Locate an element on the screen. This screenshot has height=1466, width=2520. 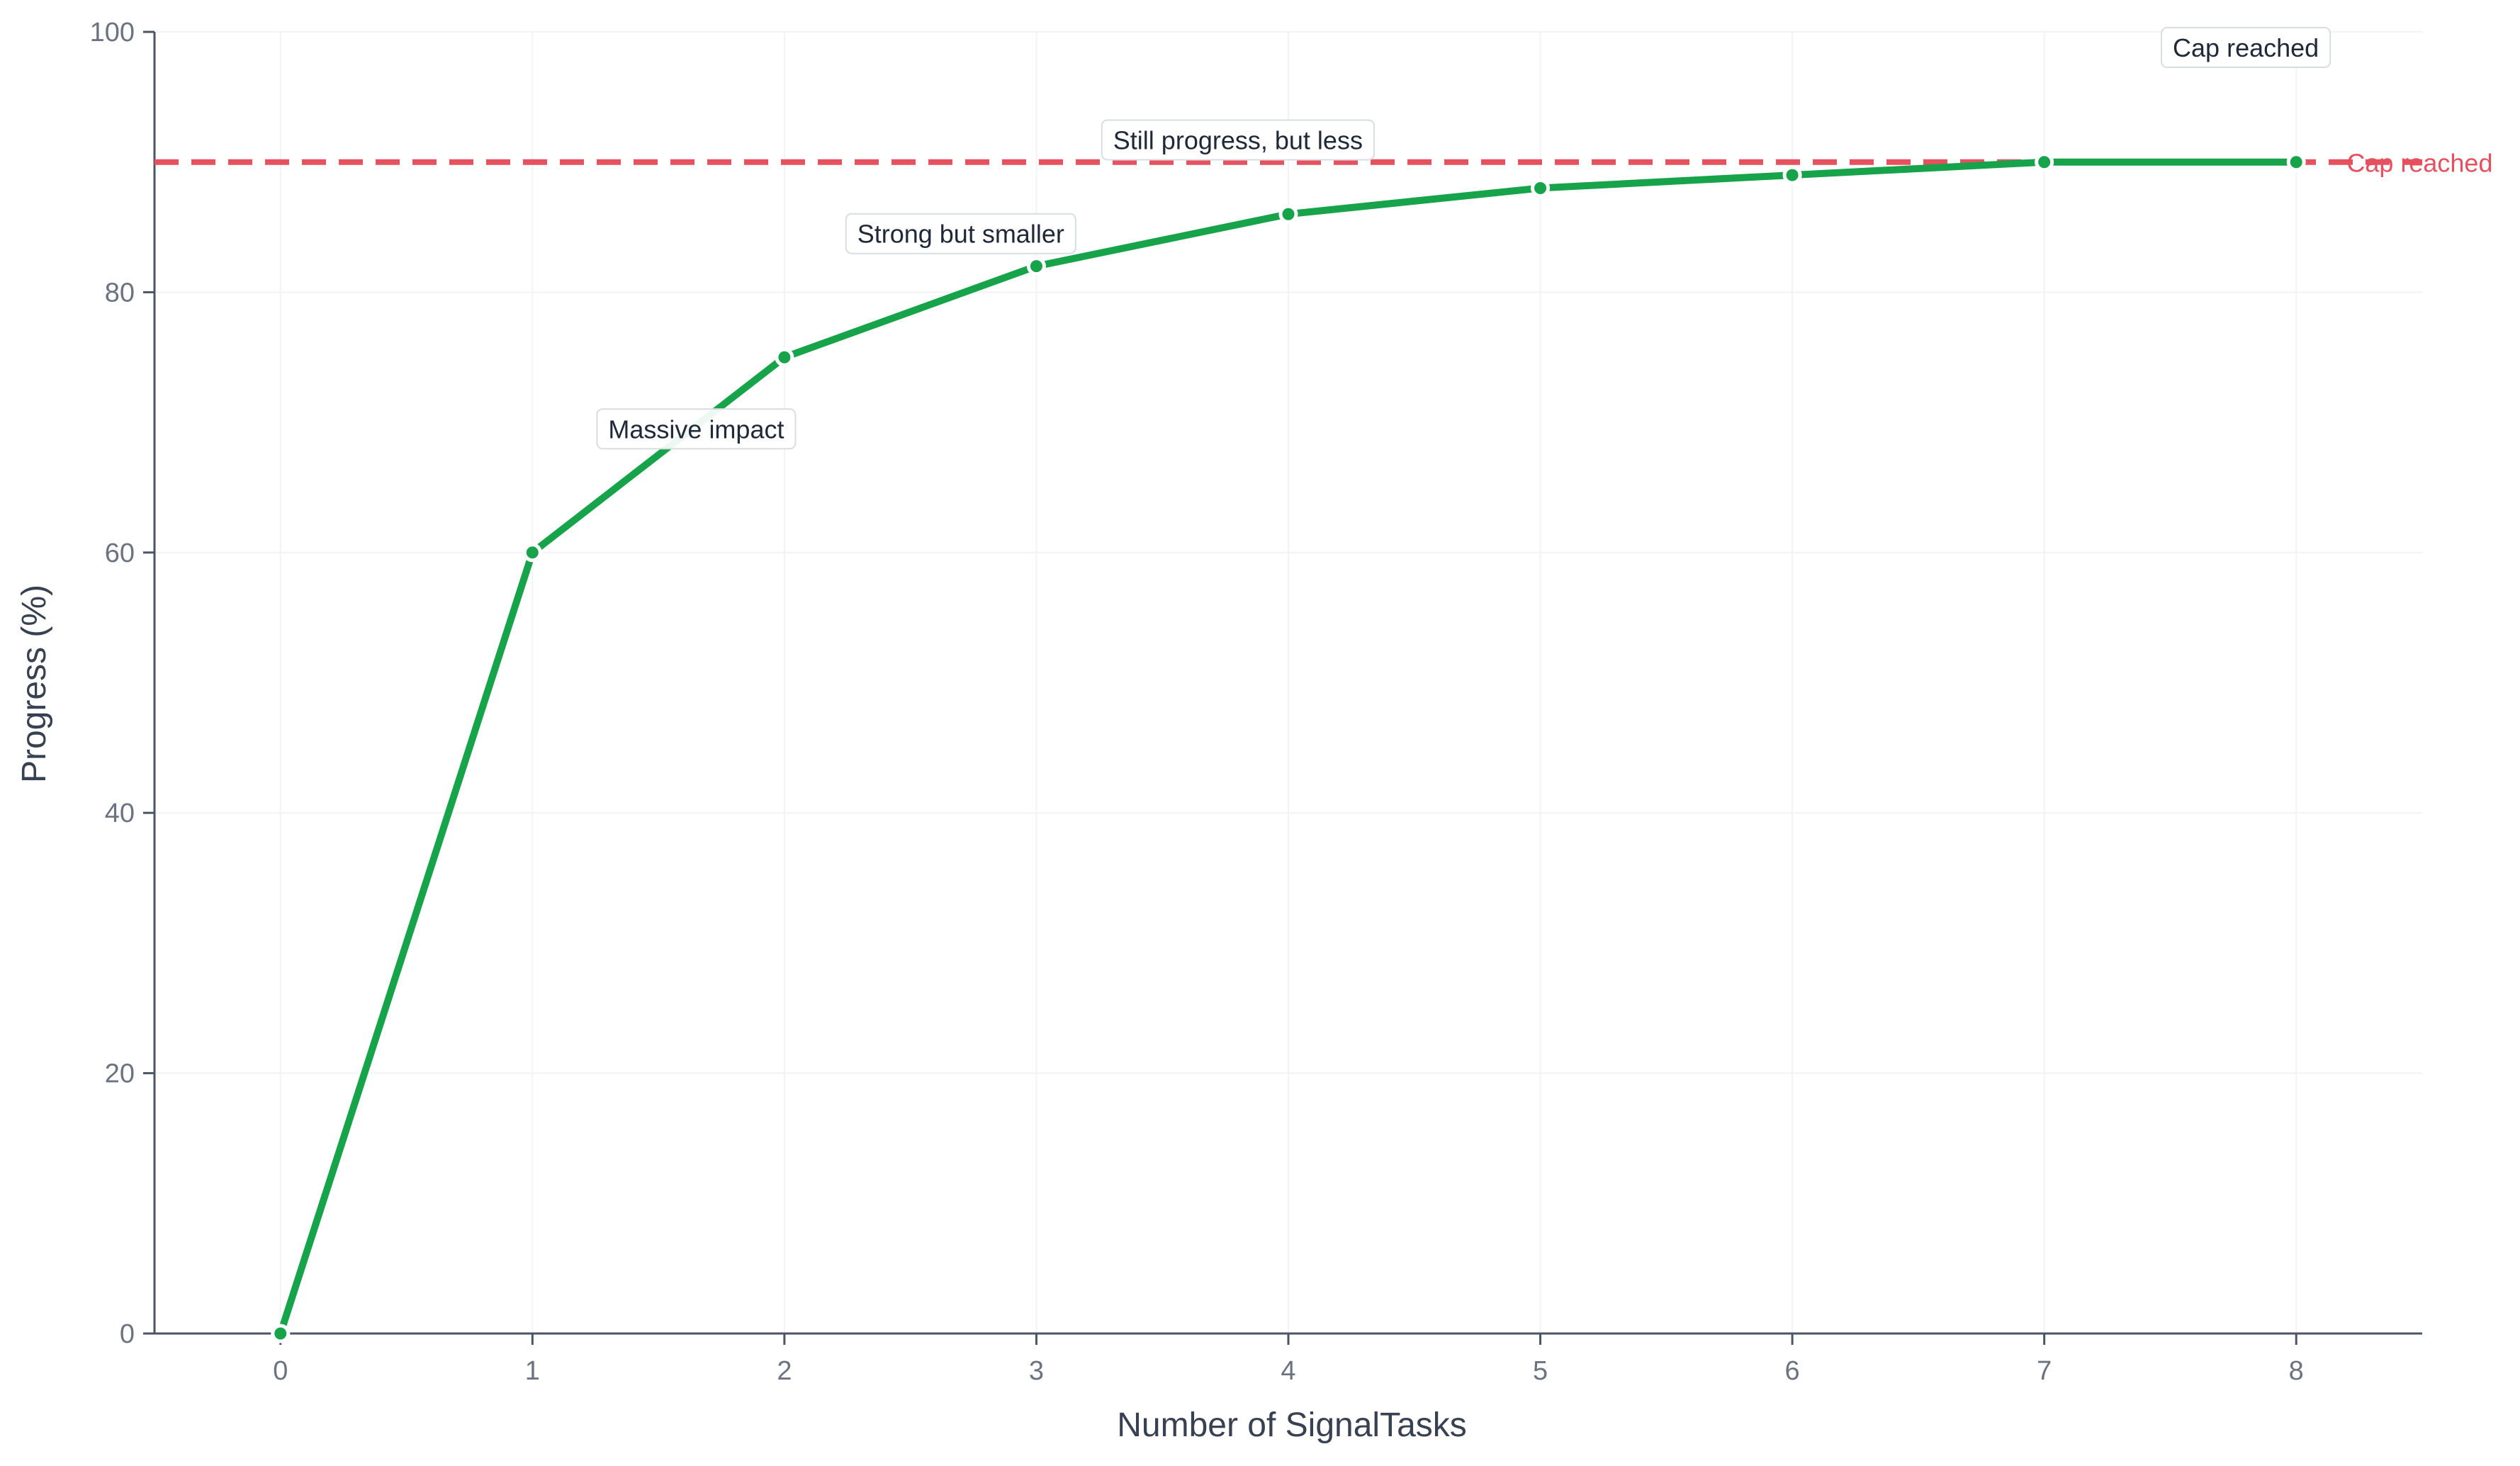
annotation-text: Strong but smaller is located at coordinates (960, 234).